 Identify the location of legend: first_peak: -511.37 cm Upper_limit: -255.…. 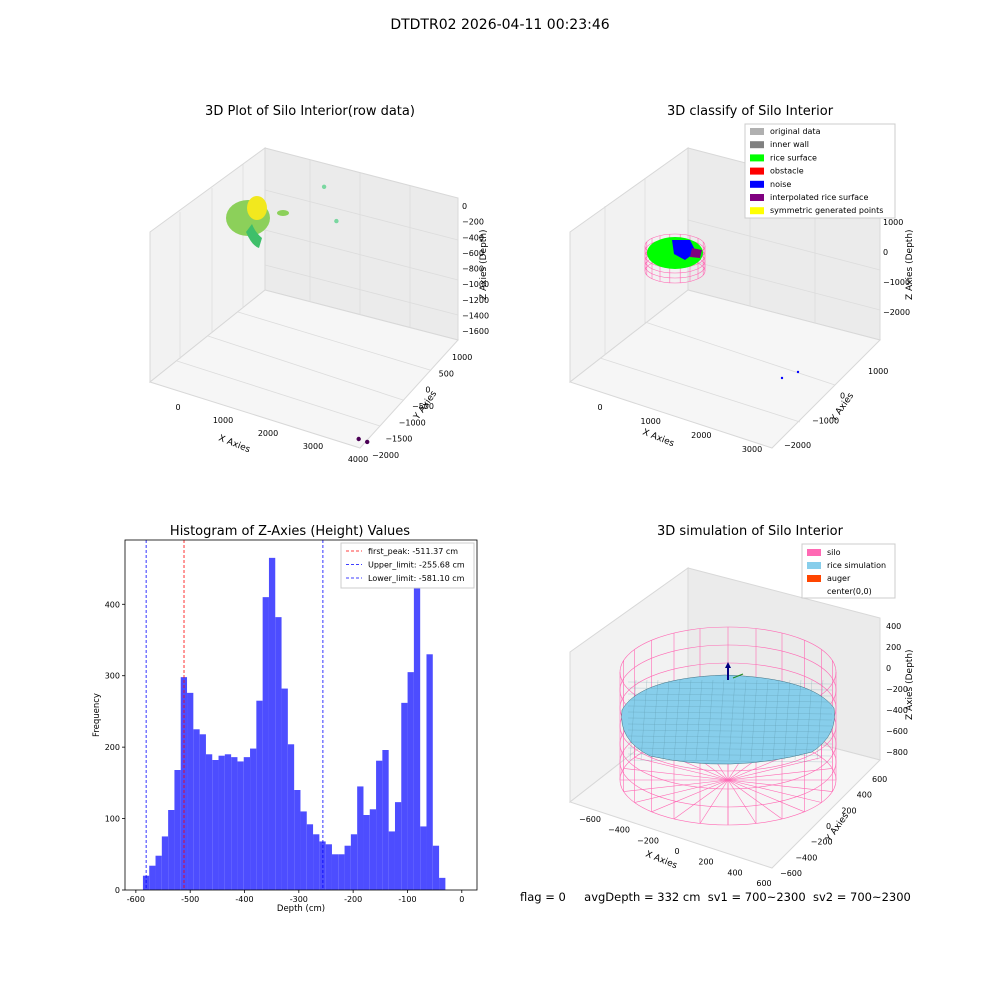
(407, 565).